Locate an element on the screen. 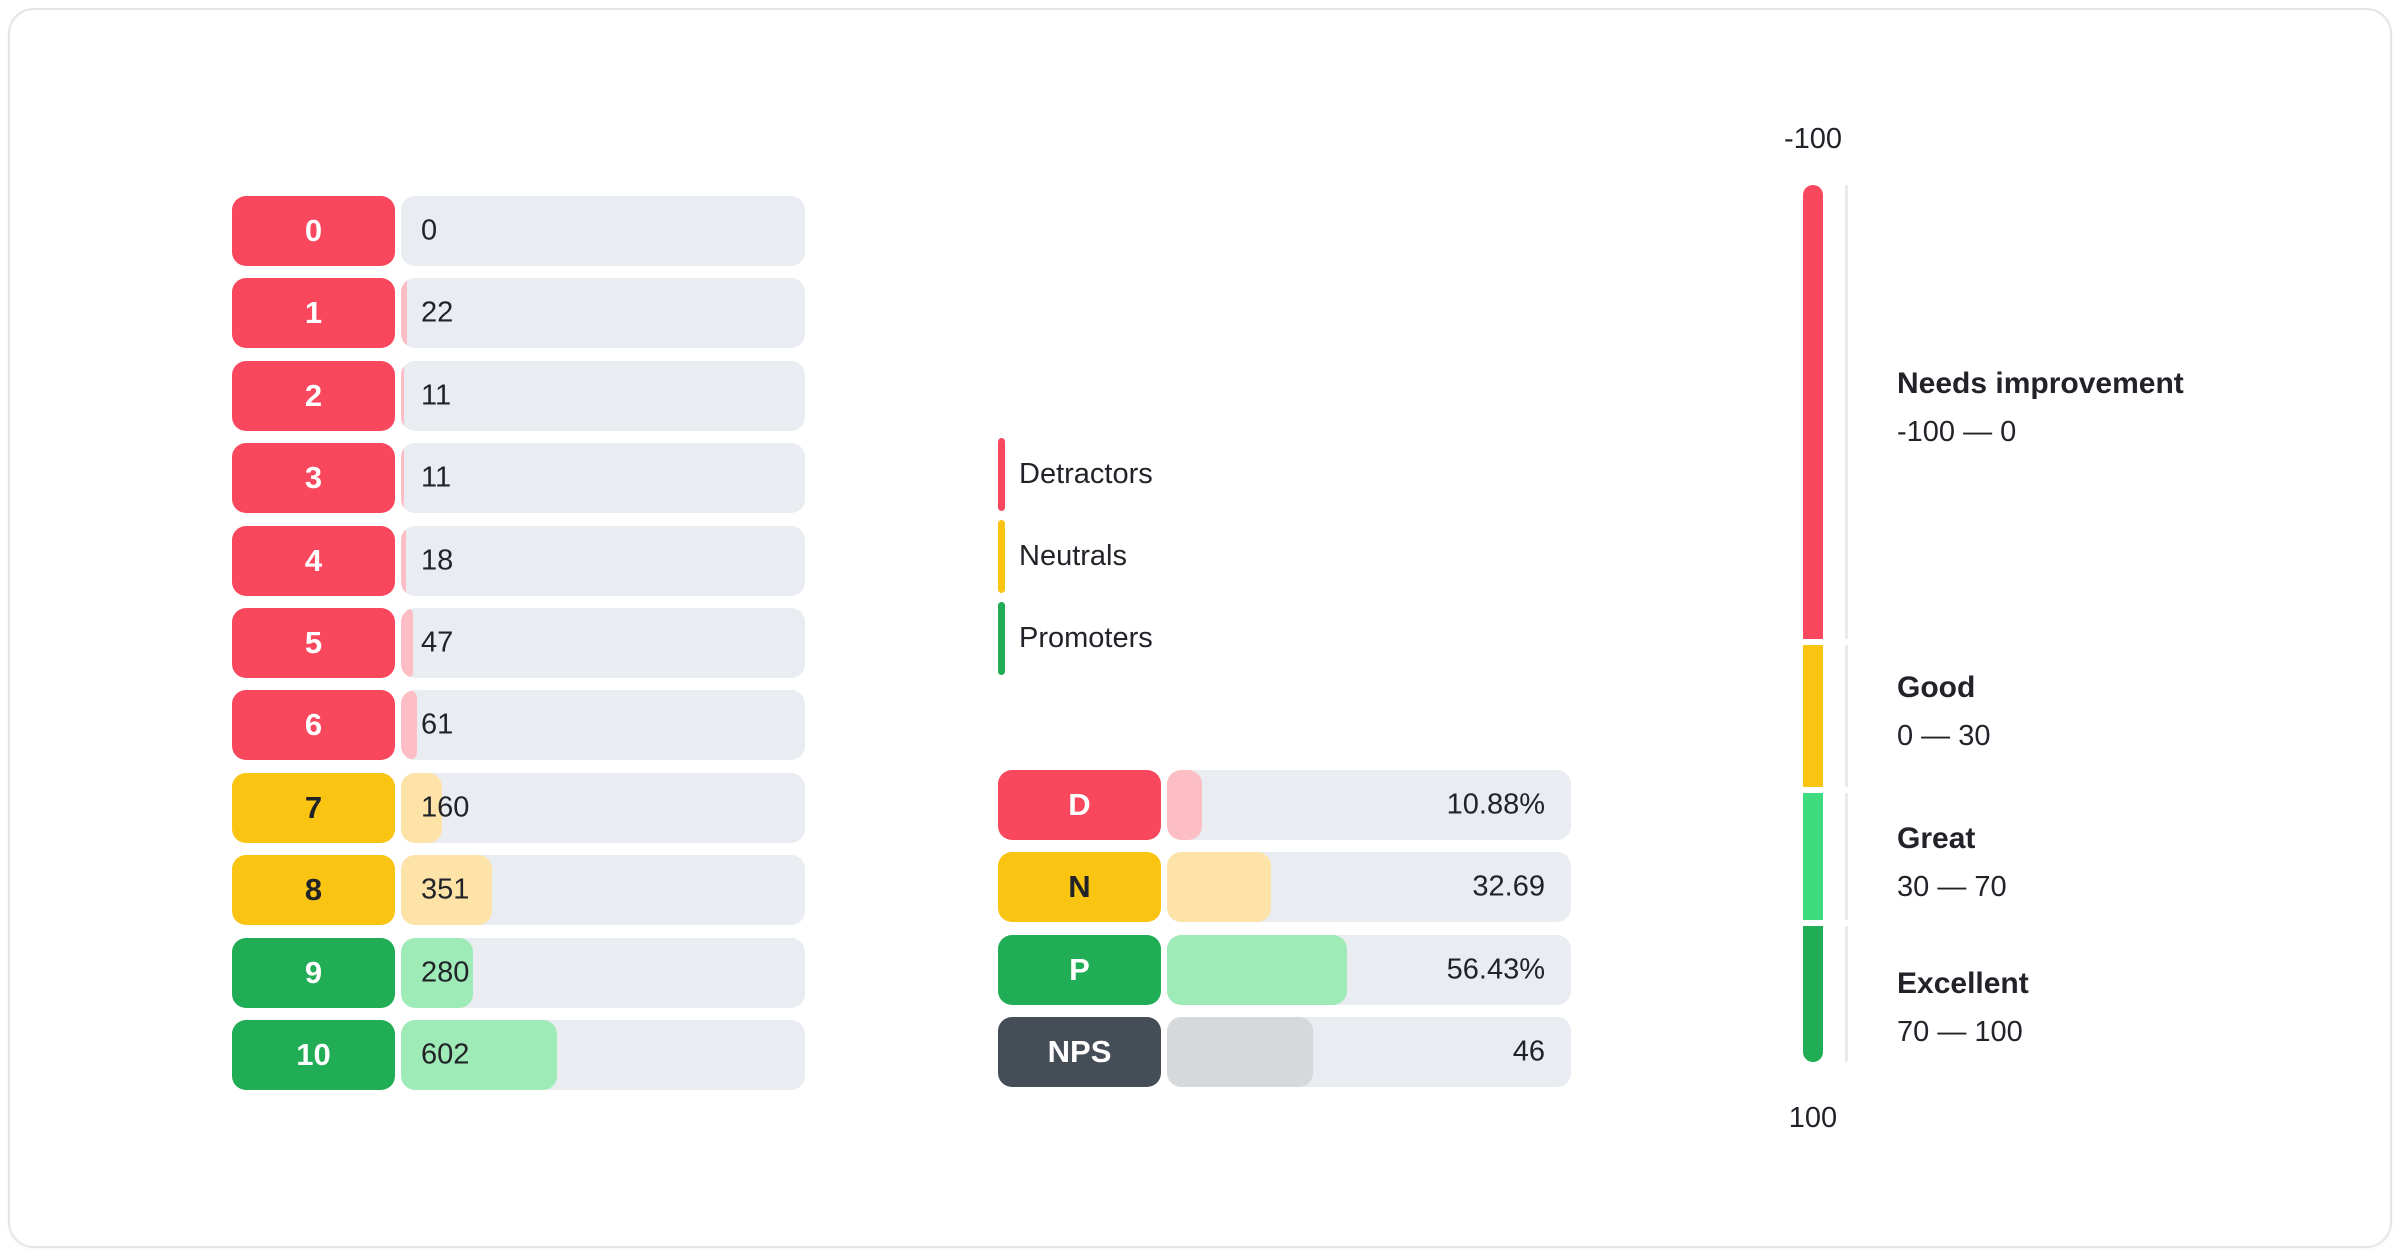  score-value-10: 602 is located at coordinates (445, 1054).